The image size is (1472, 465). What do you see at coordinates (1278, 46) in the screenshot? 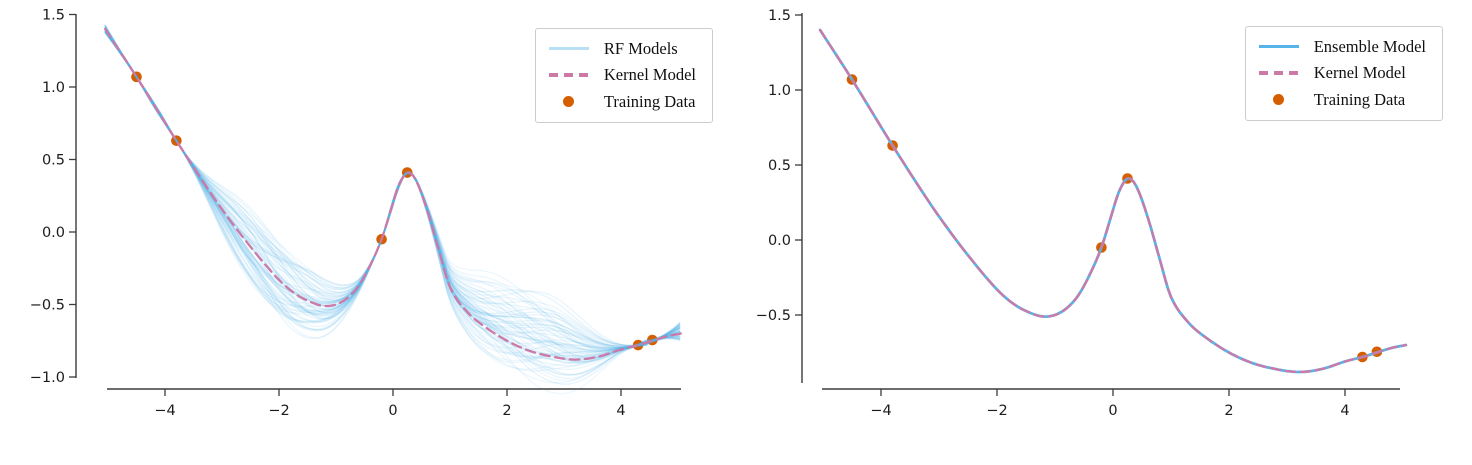
I see `ensemble-model-line-sample` at bounding box center [1278, 46].